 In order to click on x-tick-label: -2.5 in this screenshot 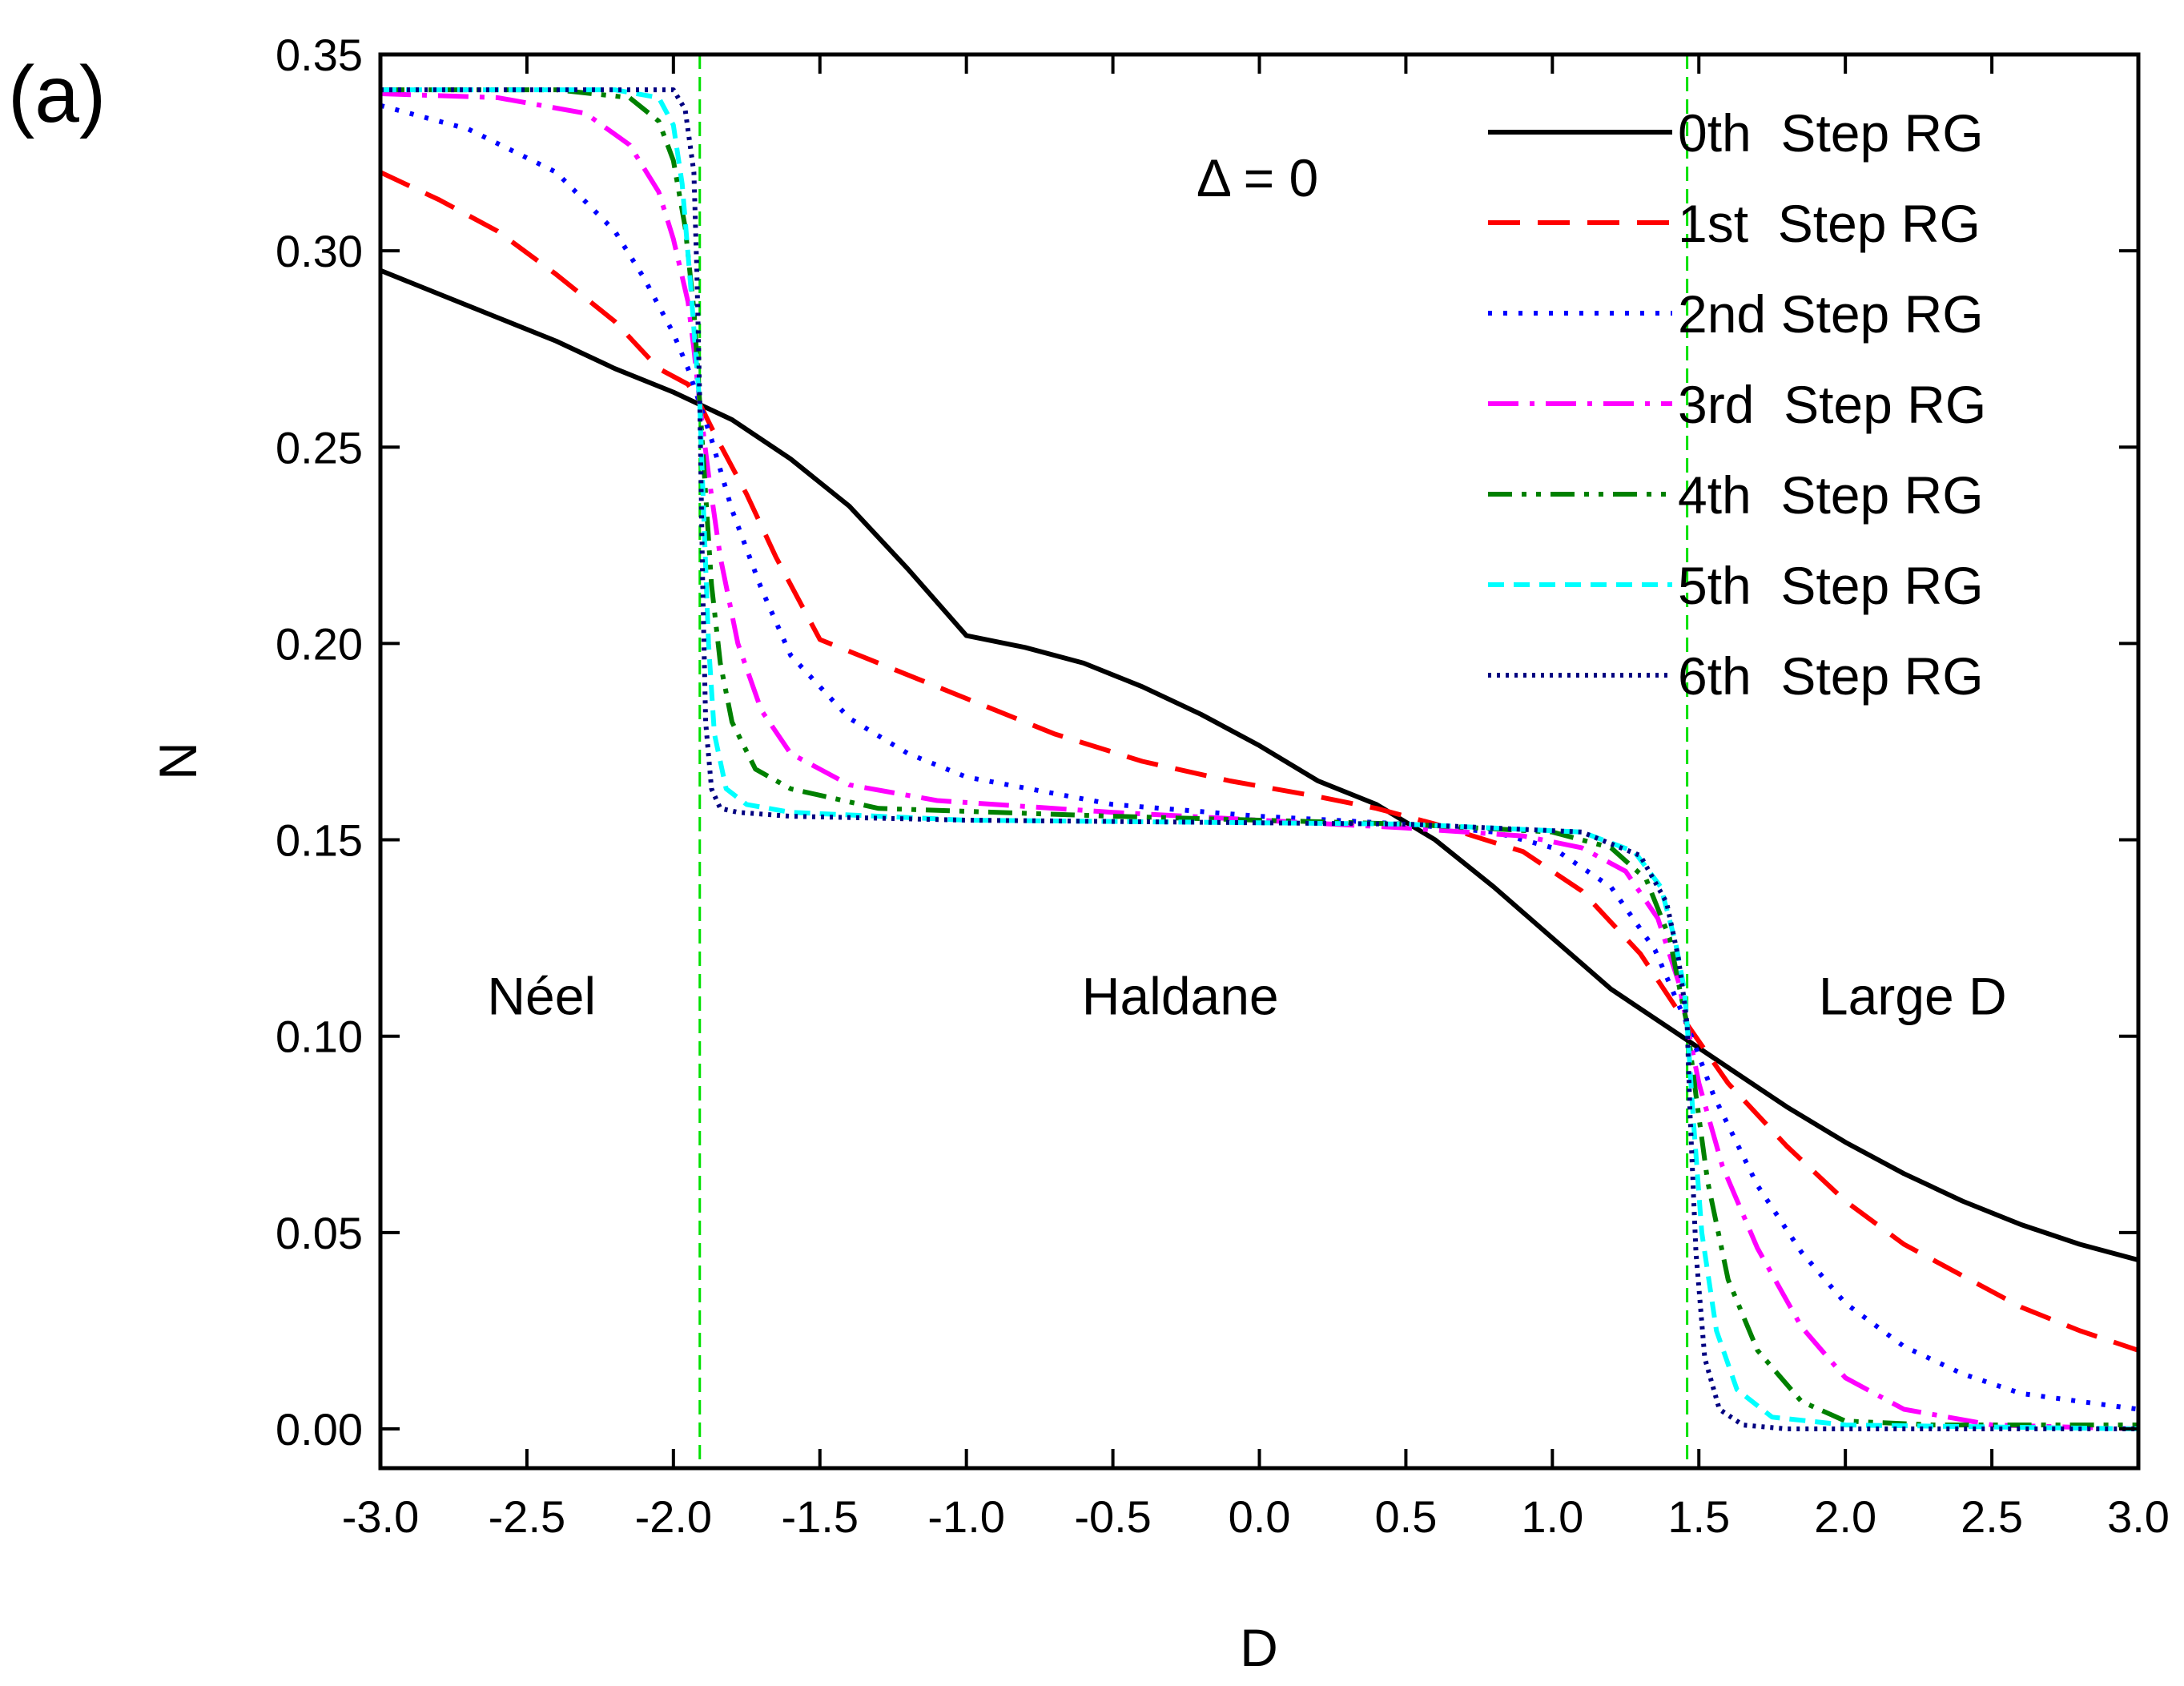, I will do `click(527, 1516)`.